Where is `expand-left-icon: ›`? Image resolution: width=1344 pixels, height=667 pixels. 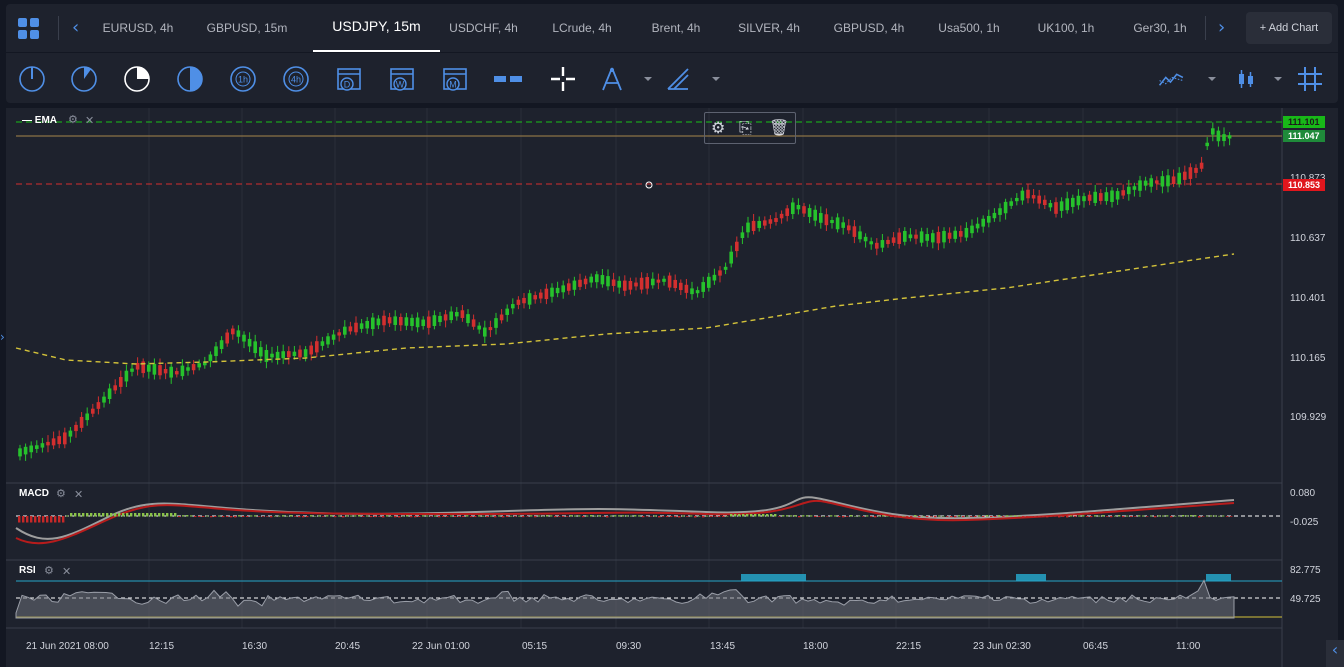
expand-left-icon: › is located at coordinates (2, 337).